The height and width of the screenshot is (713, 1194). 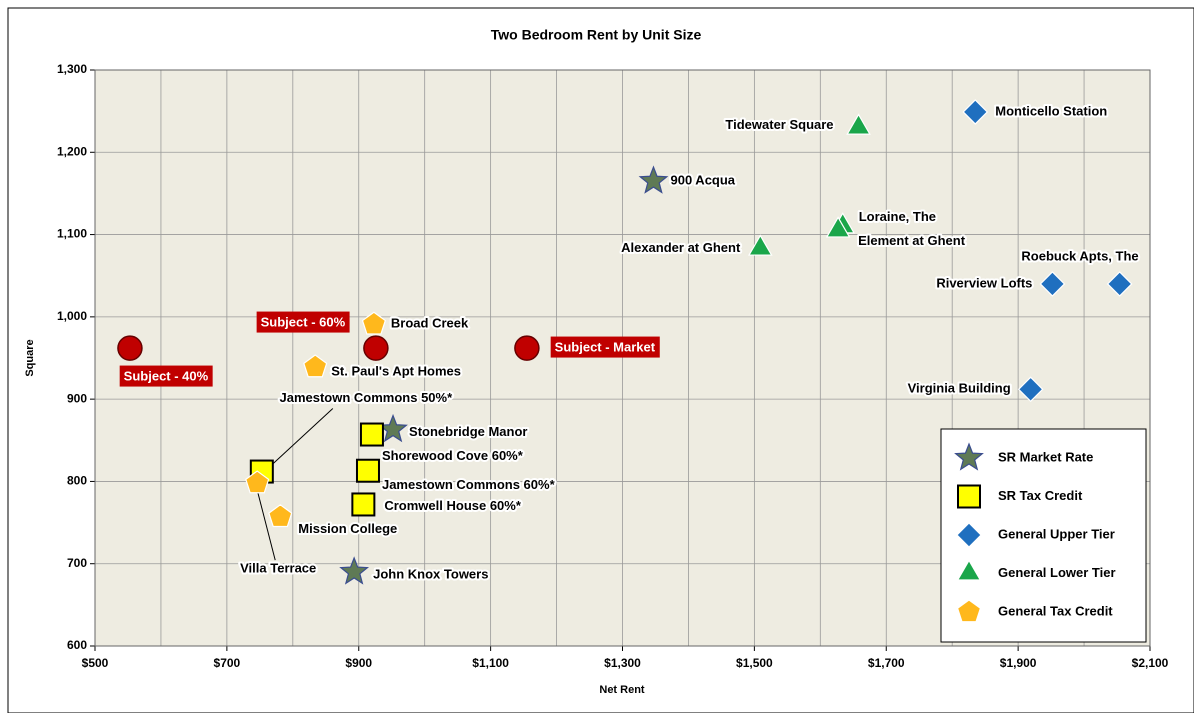 I want to click on x-tick-label: $2,100, so click(x=1150, y=663).